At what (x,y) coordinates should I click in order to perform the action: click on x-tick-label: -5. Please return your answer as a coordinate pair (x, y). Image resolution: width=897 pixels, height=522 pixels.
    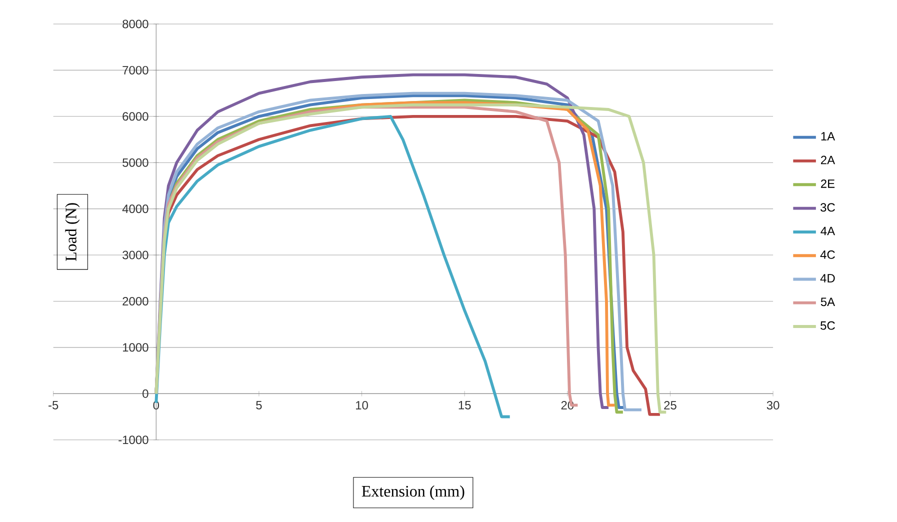
    Looking at the image, I should click on (53, 405).